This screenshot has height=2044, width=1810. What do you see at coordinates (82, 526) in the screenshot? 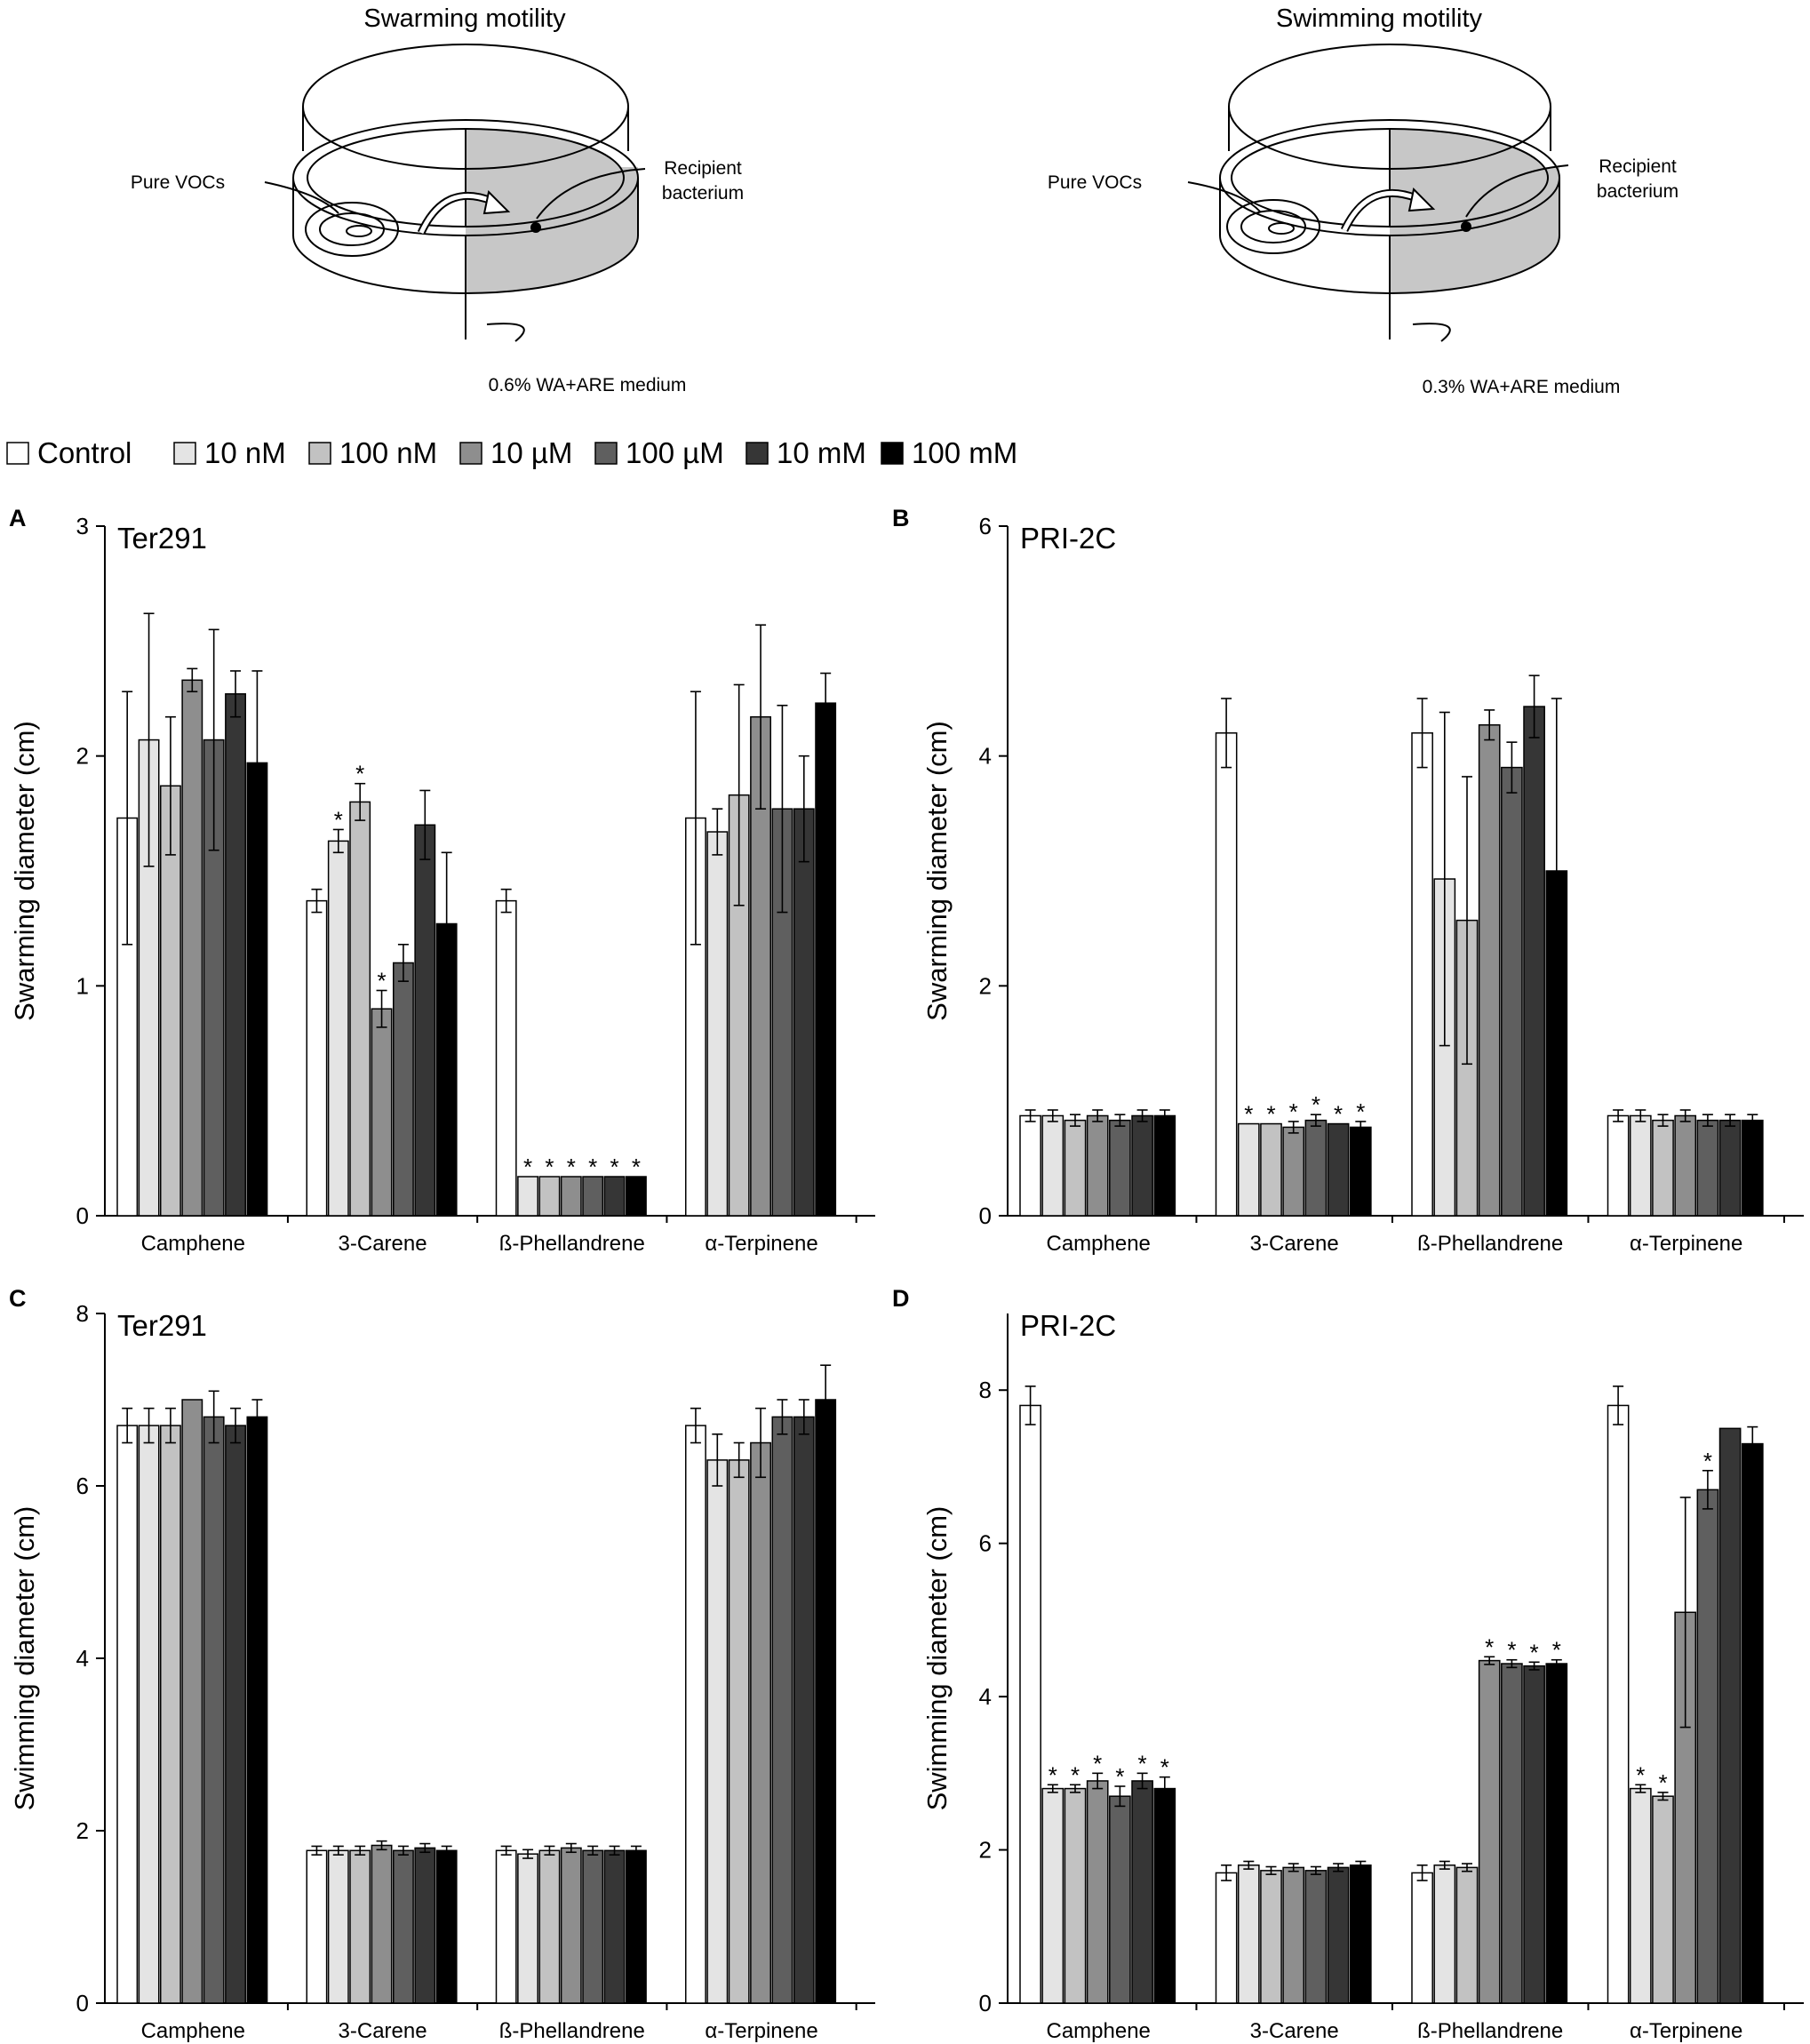
I see `y-tick-label: 3` at bounding box center [82, 526].